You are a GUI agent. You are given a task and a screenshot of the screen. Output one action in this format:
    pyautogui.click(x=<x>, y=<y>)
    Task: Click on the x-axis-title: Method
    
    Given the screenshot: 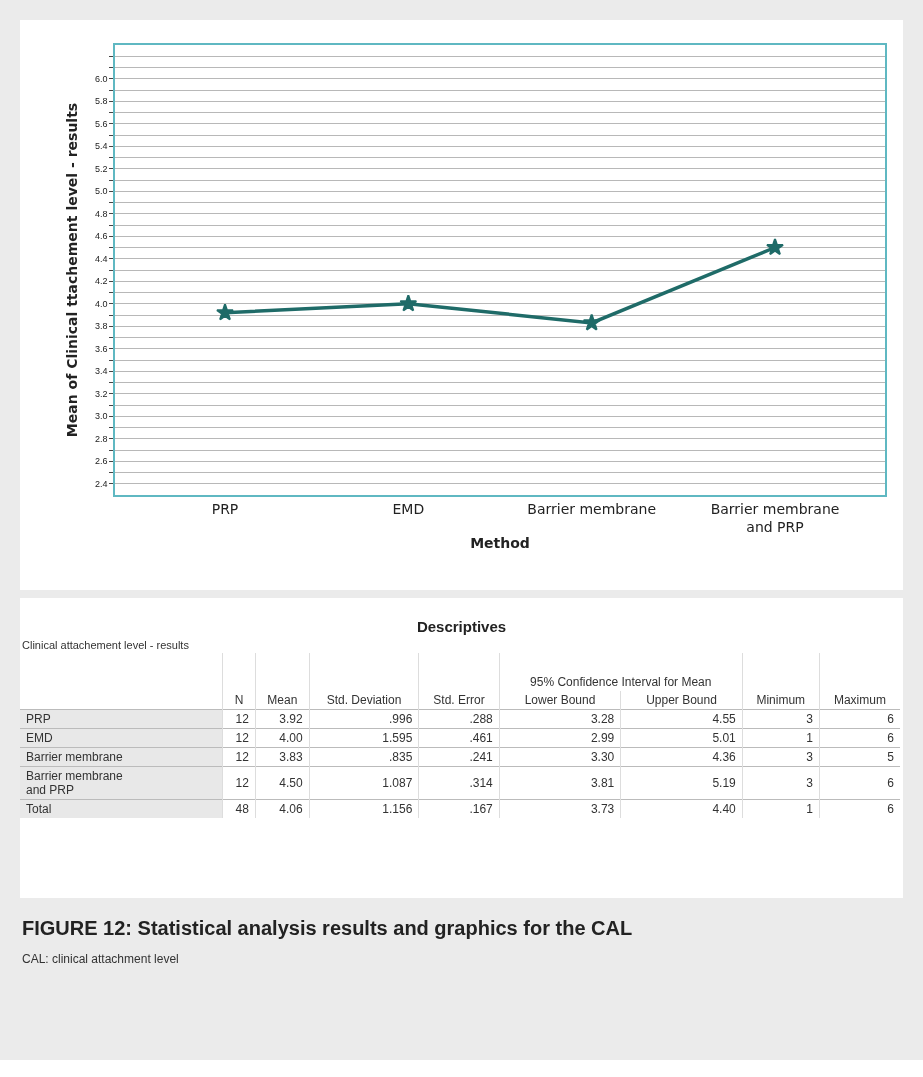 What is the action you would take?
    pyautogui.click(x=500, y=542)
    